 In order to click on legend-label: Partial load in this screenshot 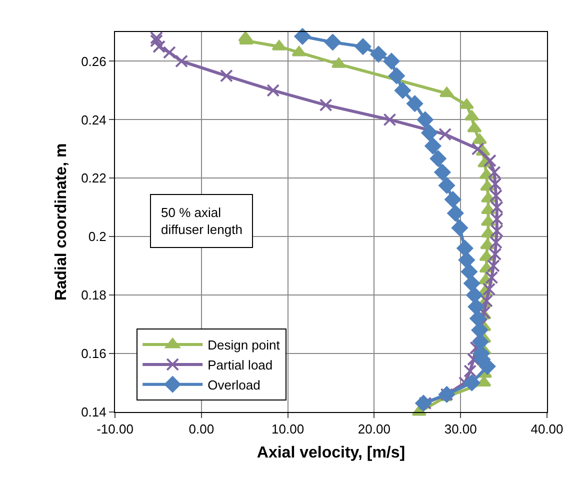, I will do `click(240, 365)`.